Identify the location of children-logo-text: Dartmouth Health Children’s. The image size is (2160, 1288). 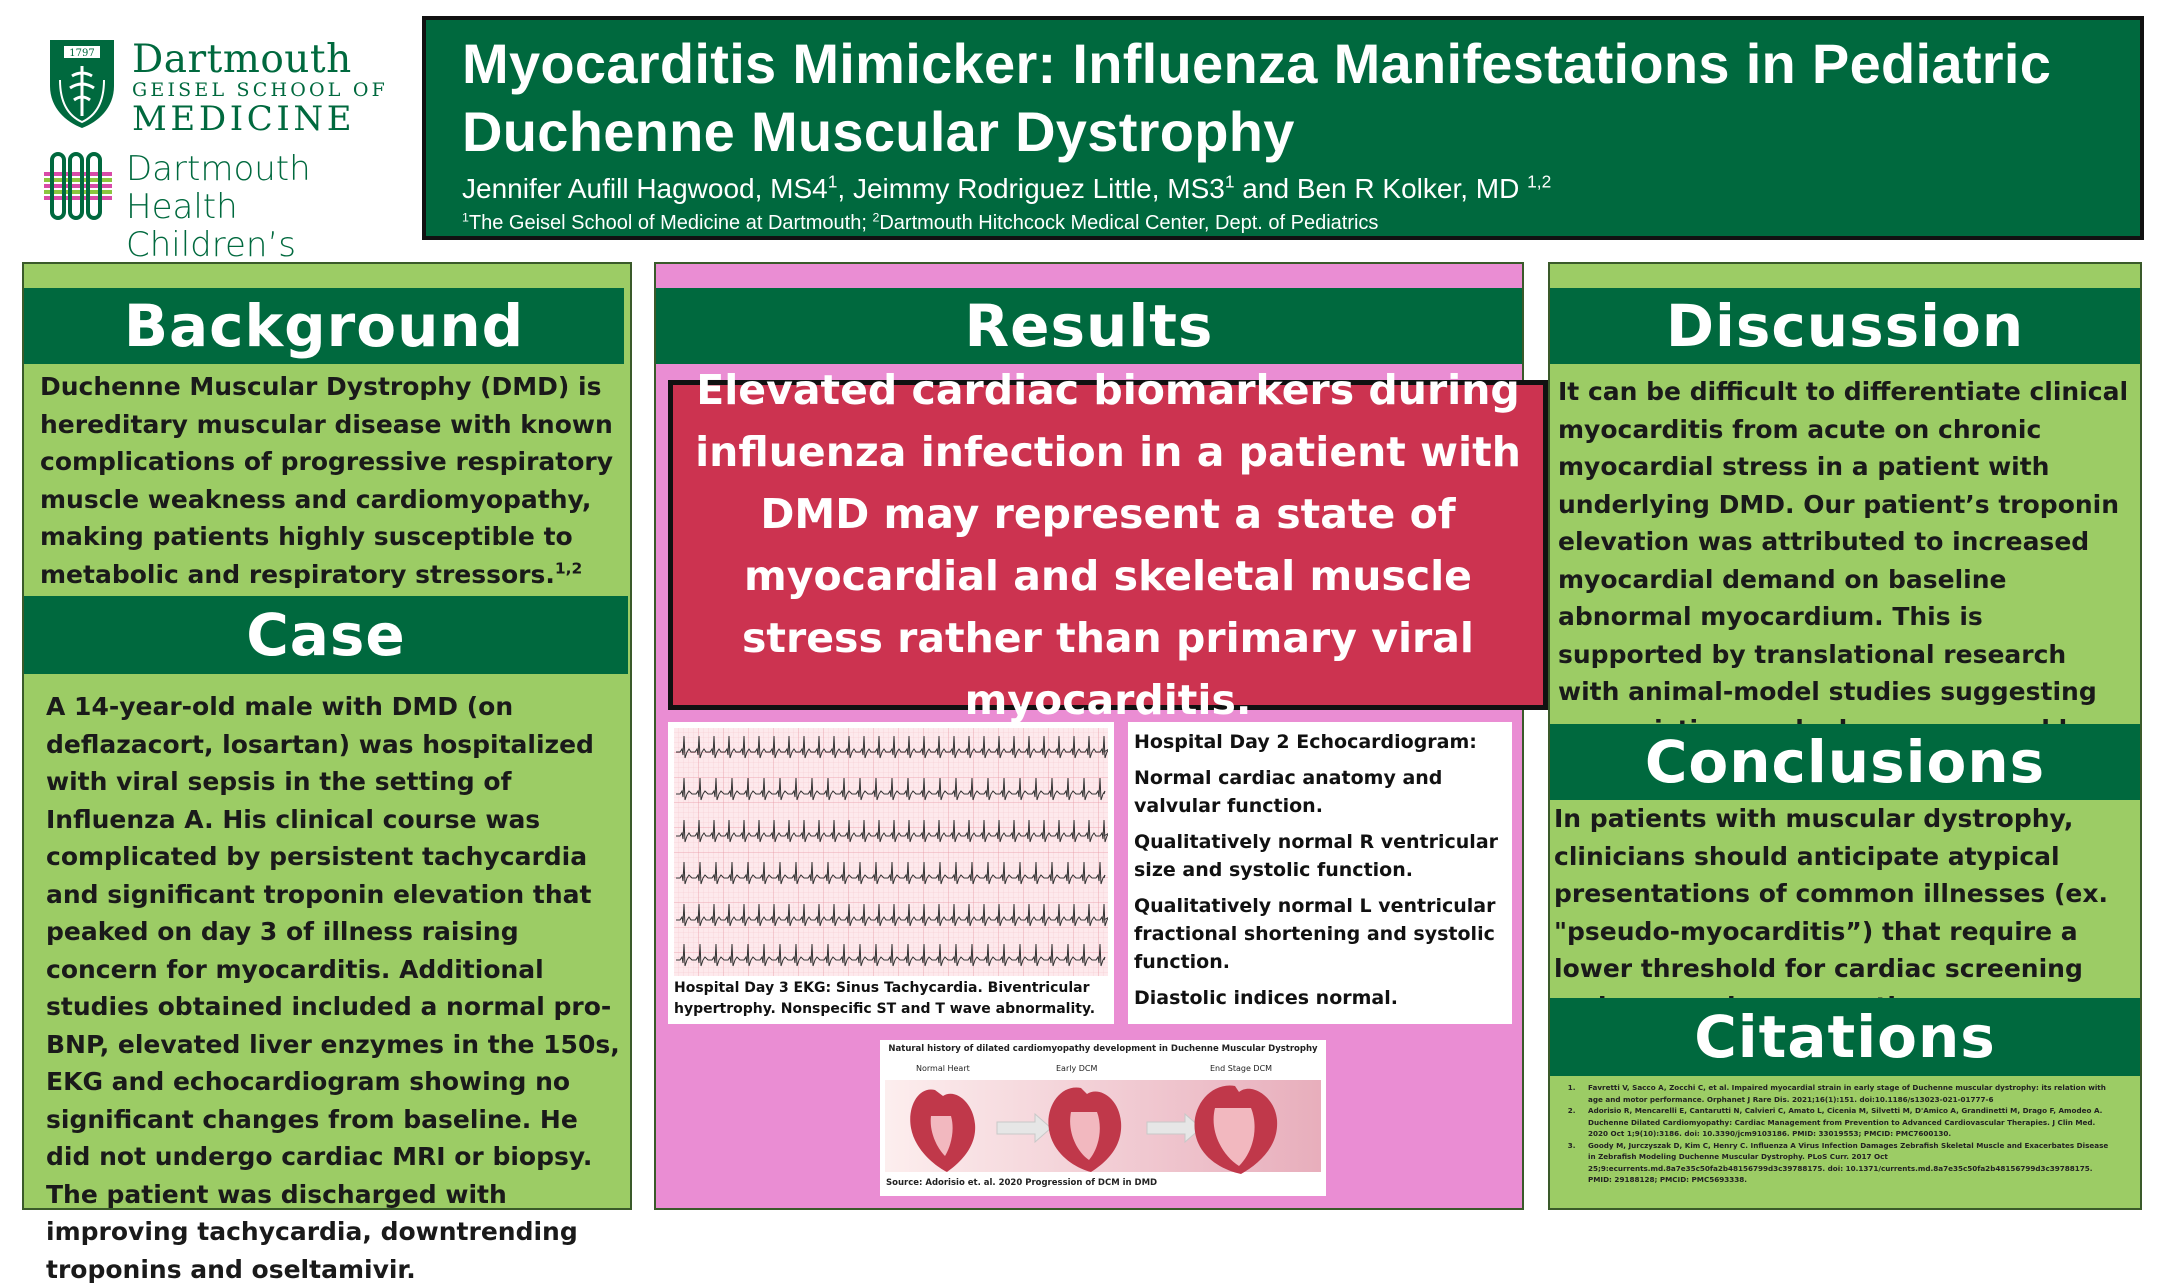
(263, 207).